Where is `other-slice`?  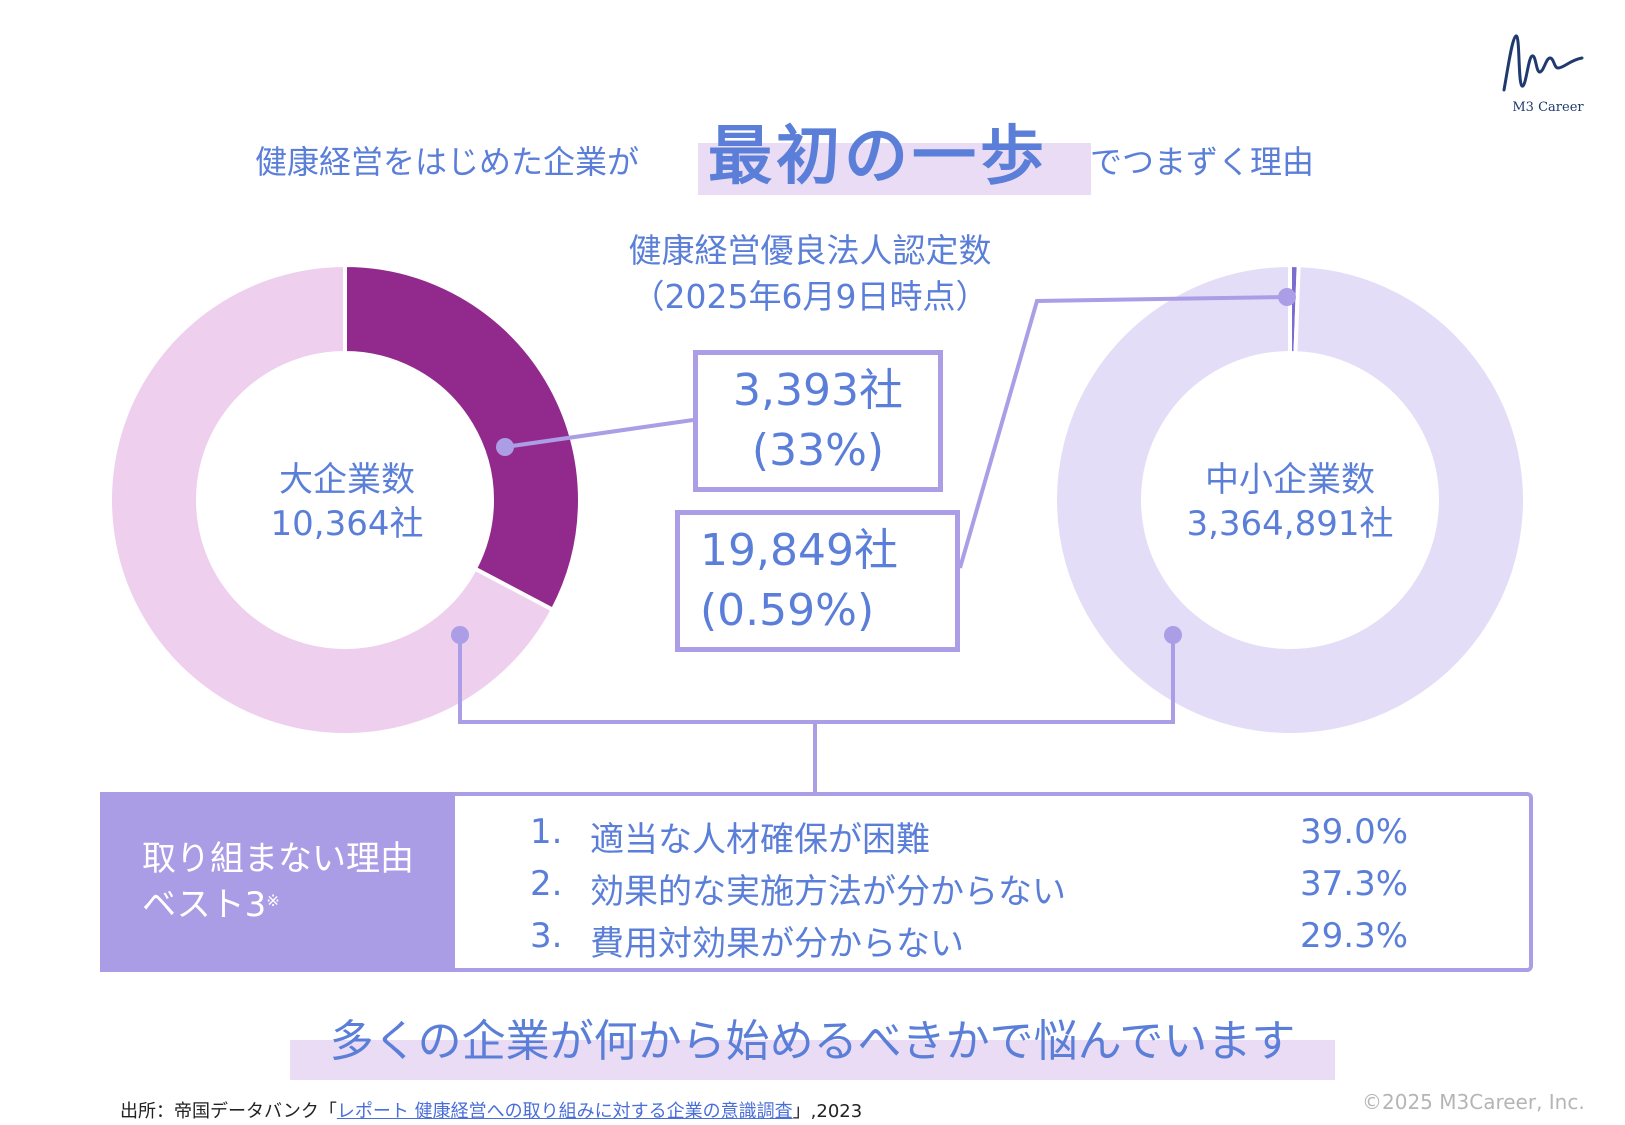
other-slice is located at coordinates (332, 499).